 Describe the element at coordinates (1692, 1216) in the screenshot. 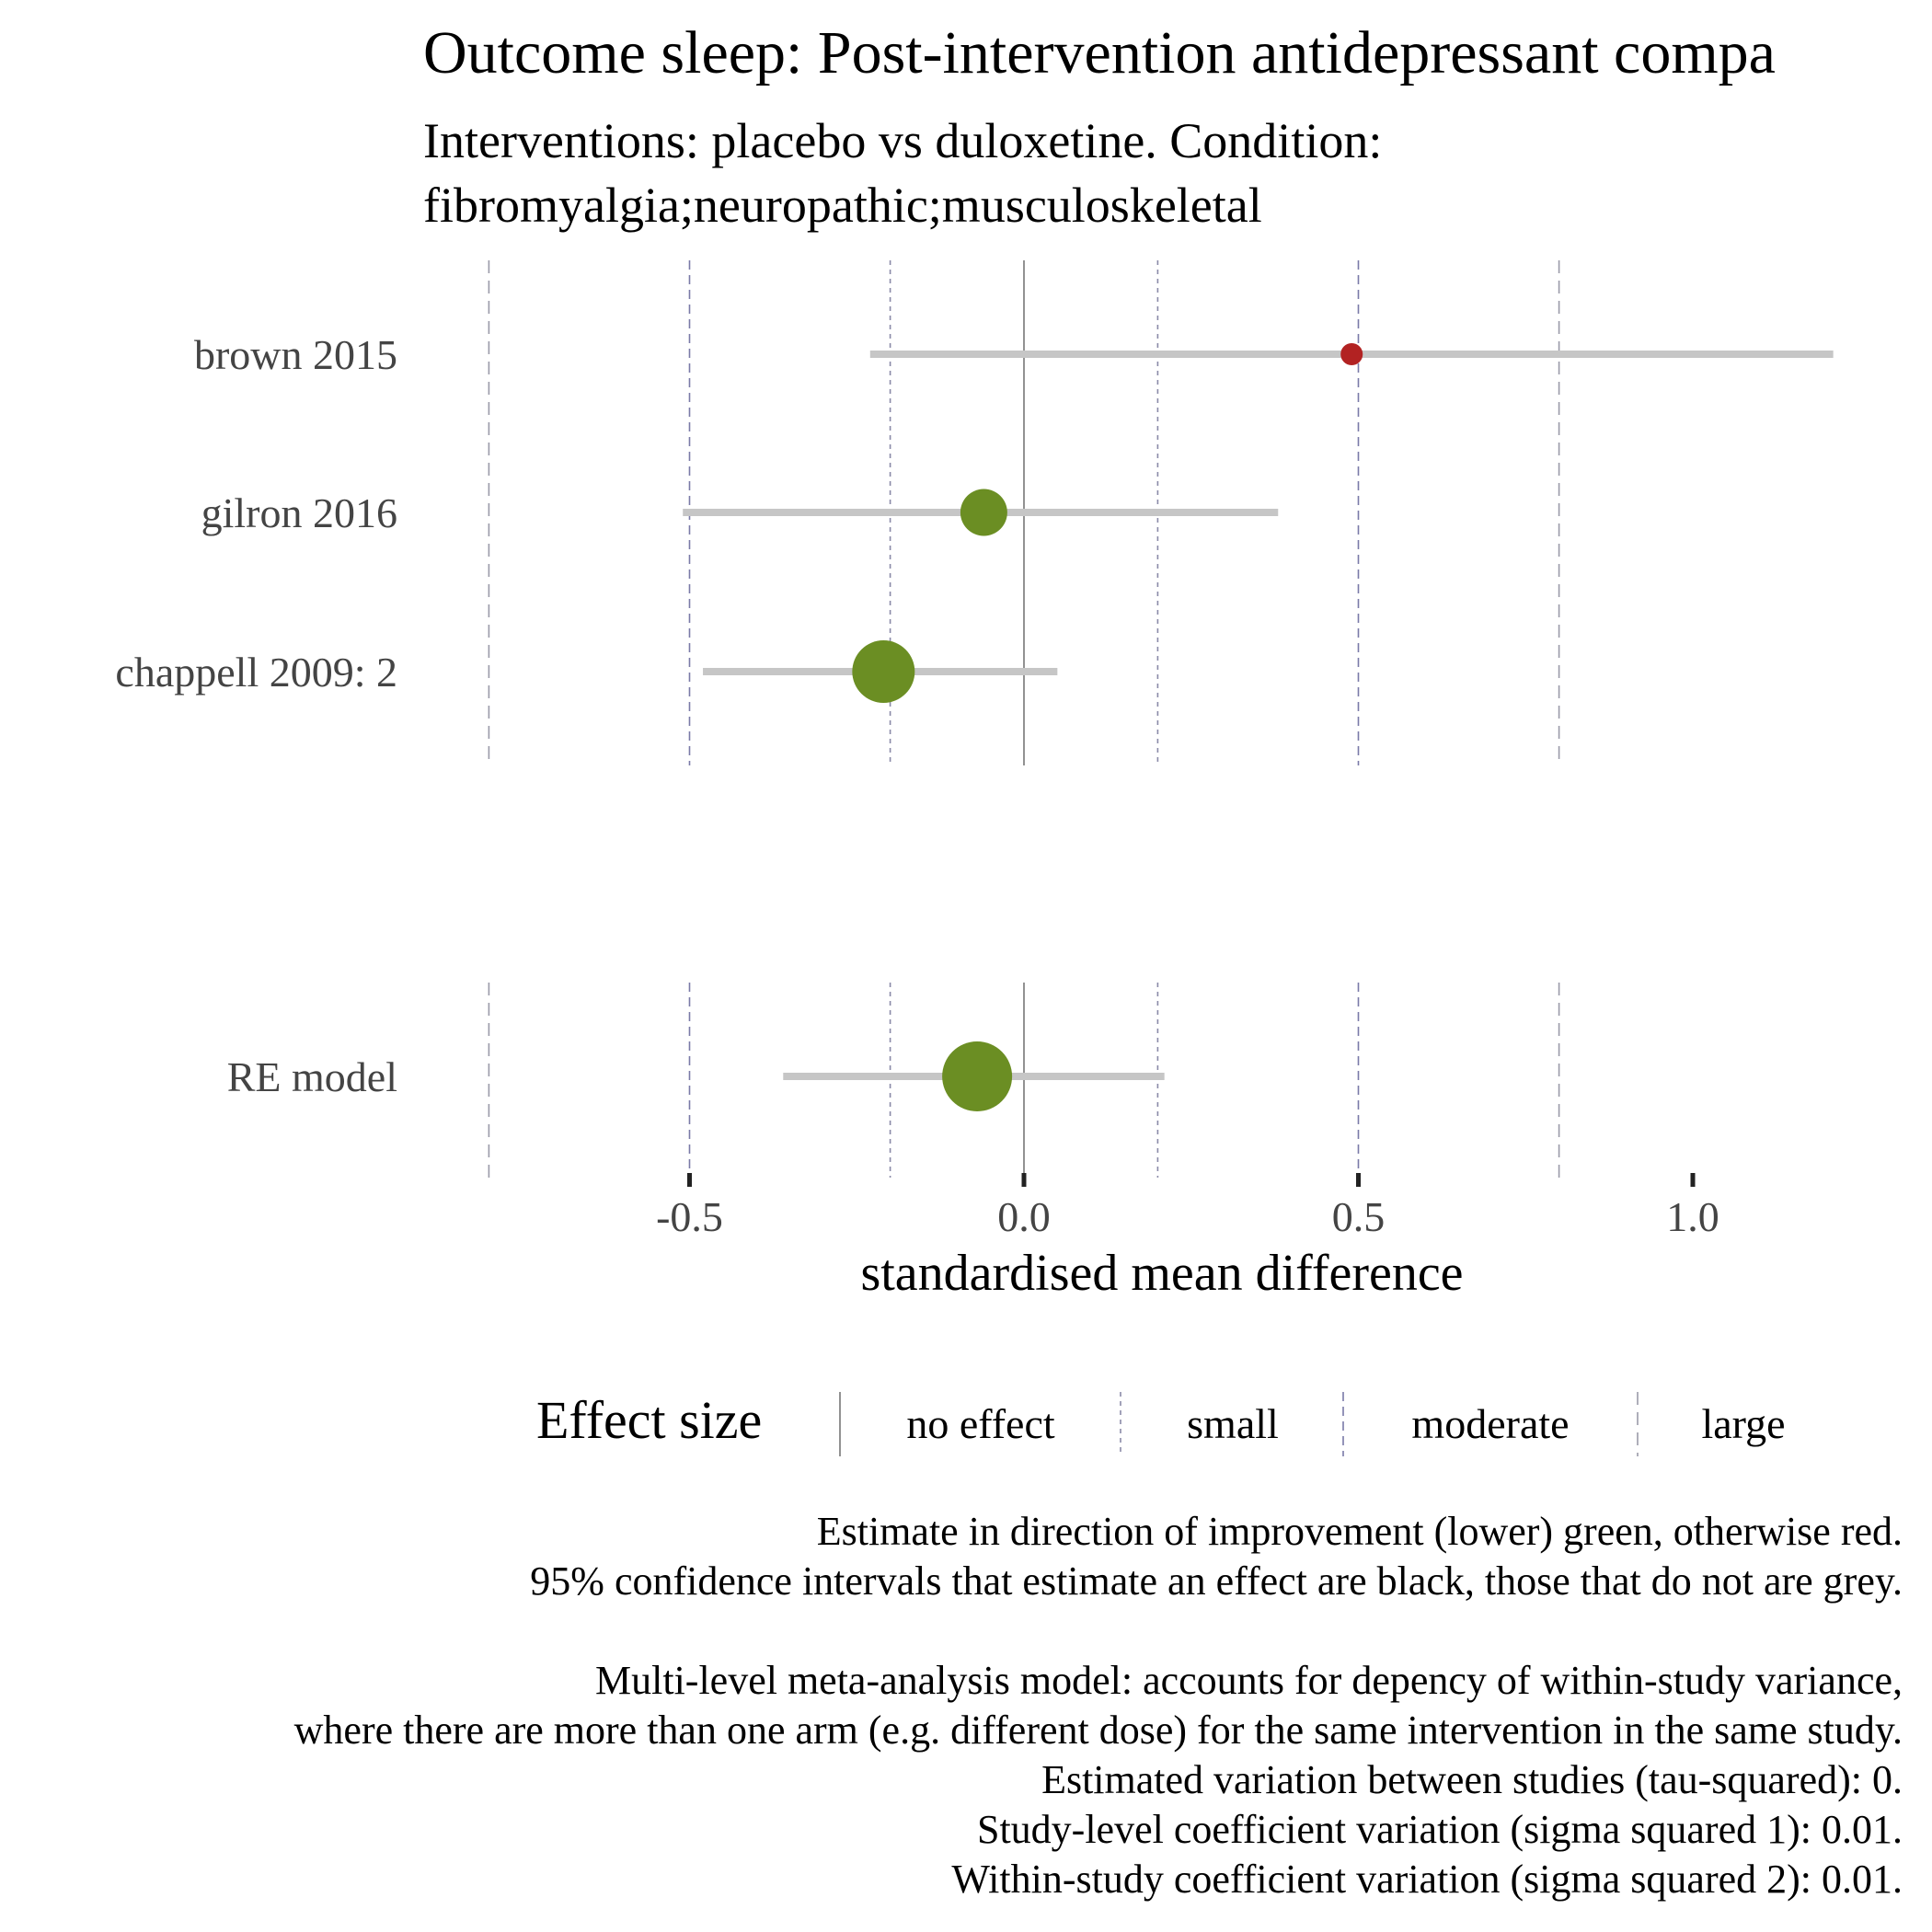

I see `x-tick-label: 1.0` at that location.